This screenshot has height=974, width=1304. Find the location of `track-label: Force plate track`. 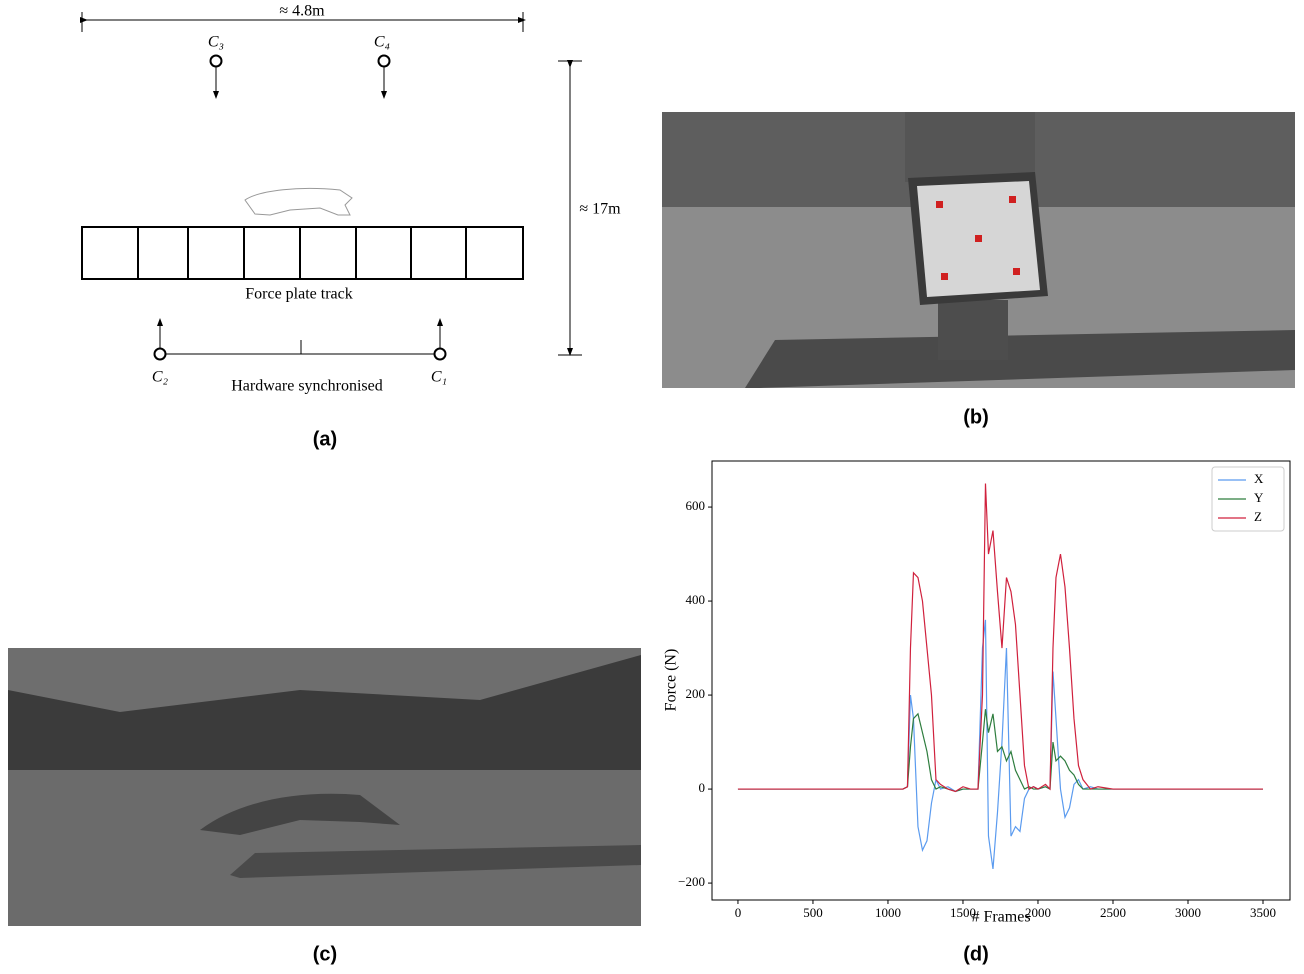

track-label: Force plate track is located at coordinates (299, 294).